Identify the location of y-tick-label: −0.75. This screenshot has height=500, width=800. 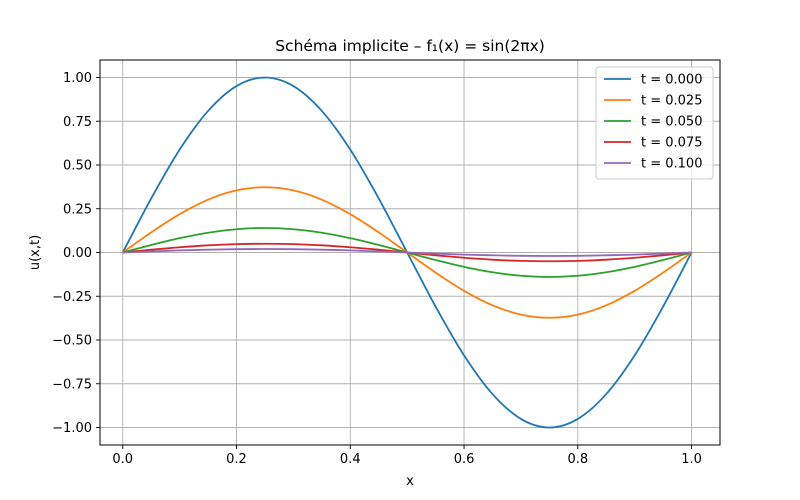
(72, 384).